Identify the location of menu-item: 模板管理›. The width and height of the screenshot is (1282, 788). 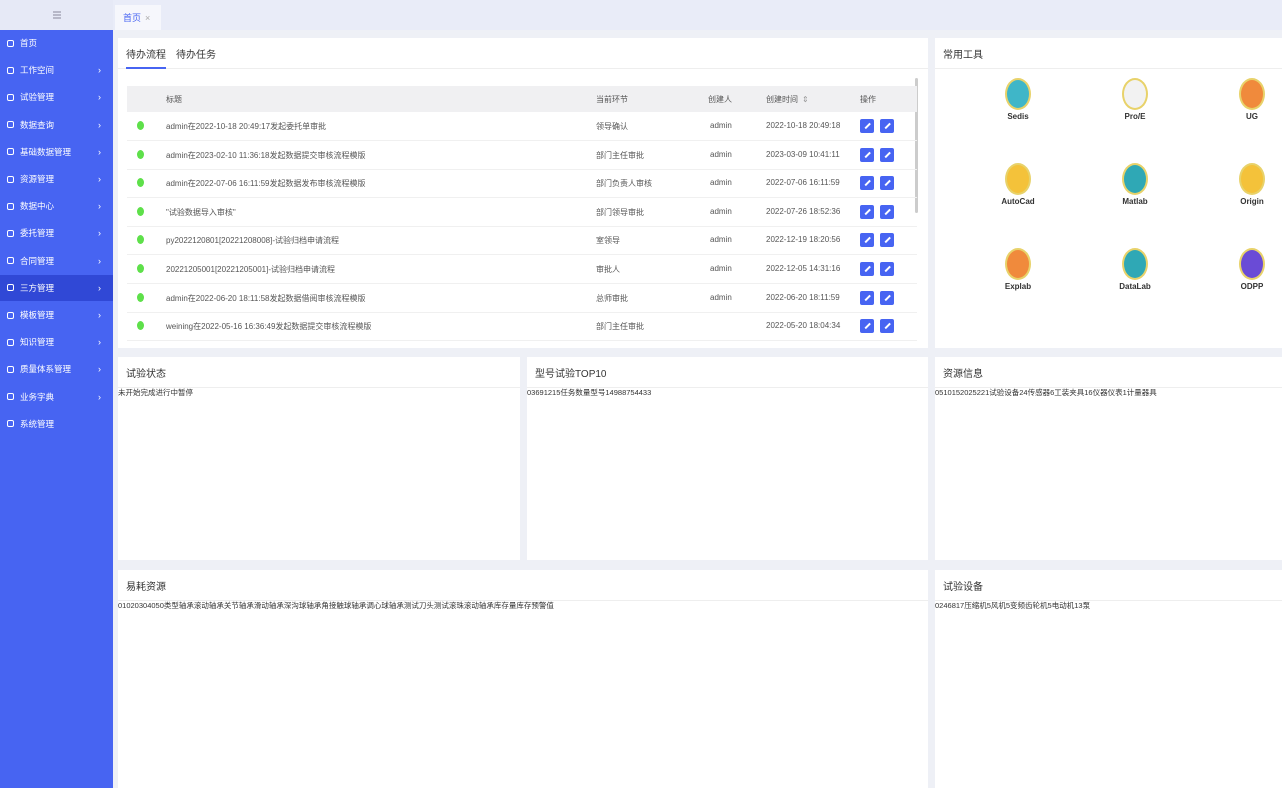
(56, 315).